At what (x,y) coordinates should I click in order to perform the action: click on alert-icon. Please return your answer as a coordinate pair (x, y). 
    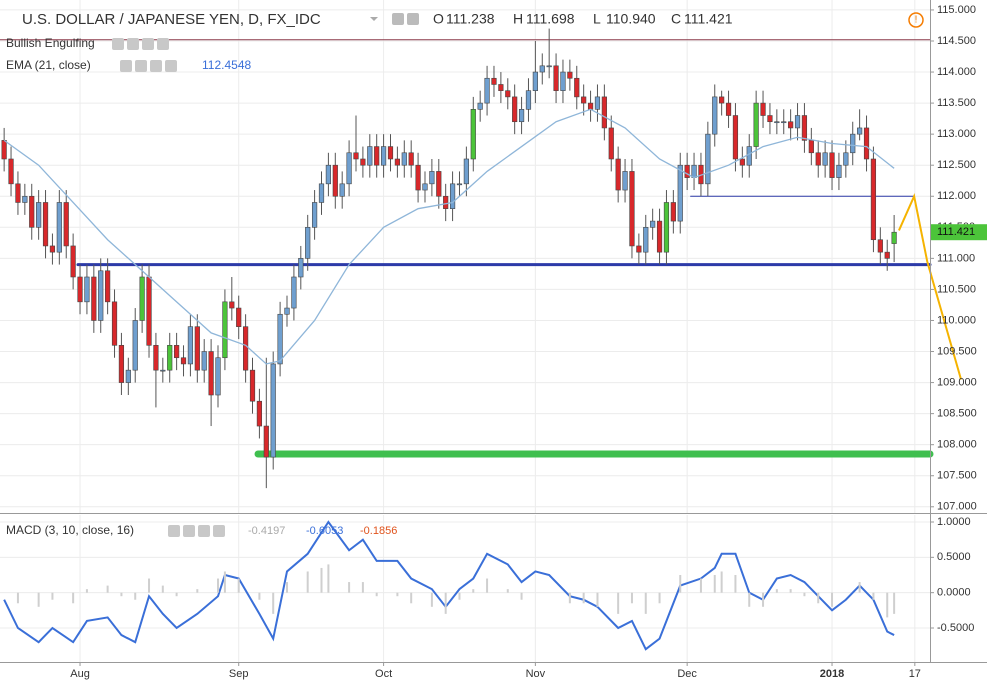
    Looking at the image, I should click on (916, 20).